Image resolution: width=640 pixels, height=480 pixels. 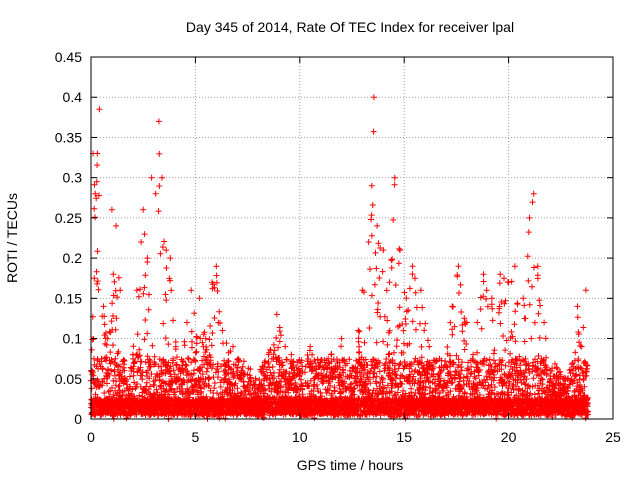 What do you see at coordinates (68, 379) in the screenshot?
I see `y-tick-label: 0.05` at bounding box center [68, 379].